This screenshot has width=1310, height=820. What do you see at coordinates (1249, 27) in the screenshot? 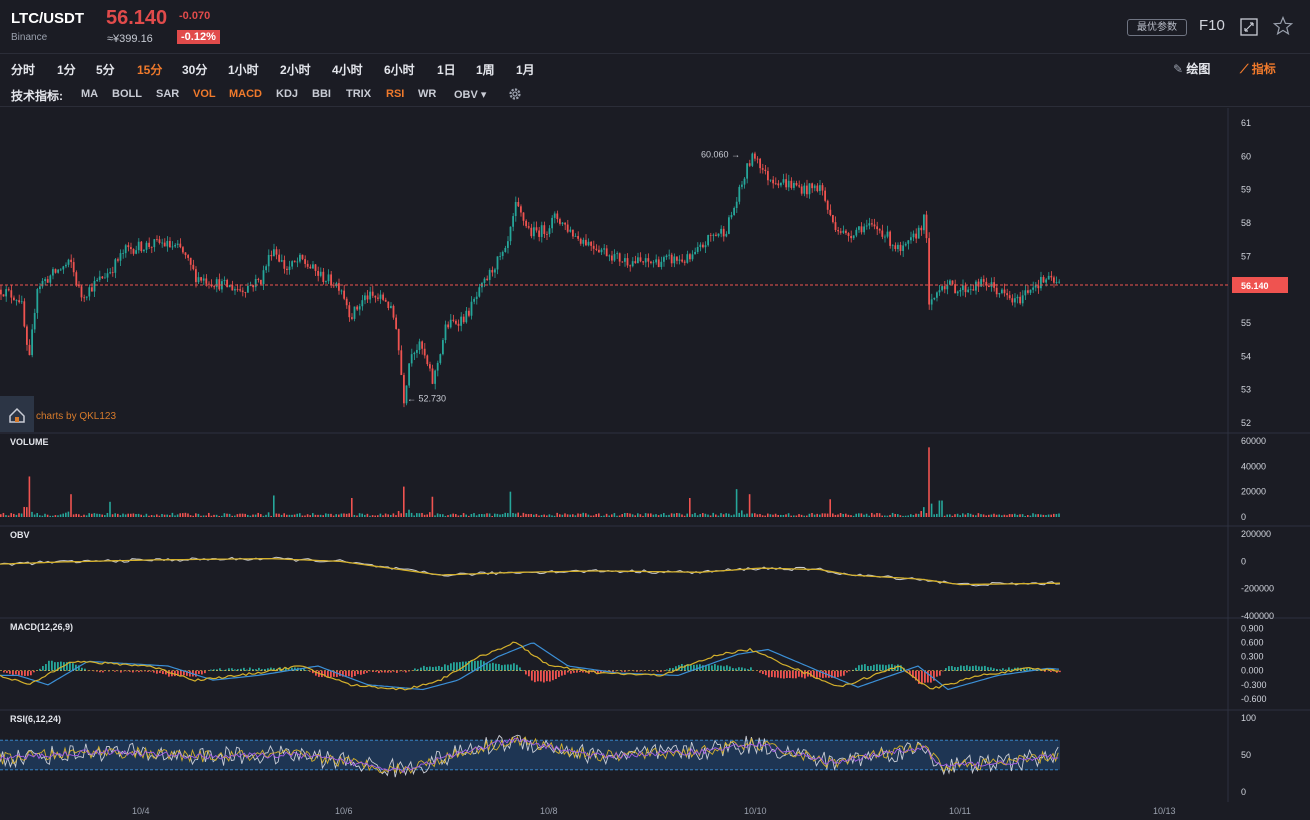
I see `fullscreen-icon` at bounding box center [1249, 27].